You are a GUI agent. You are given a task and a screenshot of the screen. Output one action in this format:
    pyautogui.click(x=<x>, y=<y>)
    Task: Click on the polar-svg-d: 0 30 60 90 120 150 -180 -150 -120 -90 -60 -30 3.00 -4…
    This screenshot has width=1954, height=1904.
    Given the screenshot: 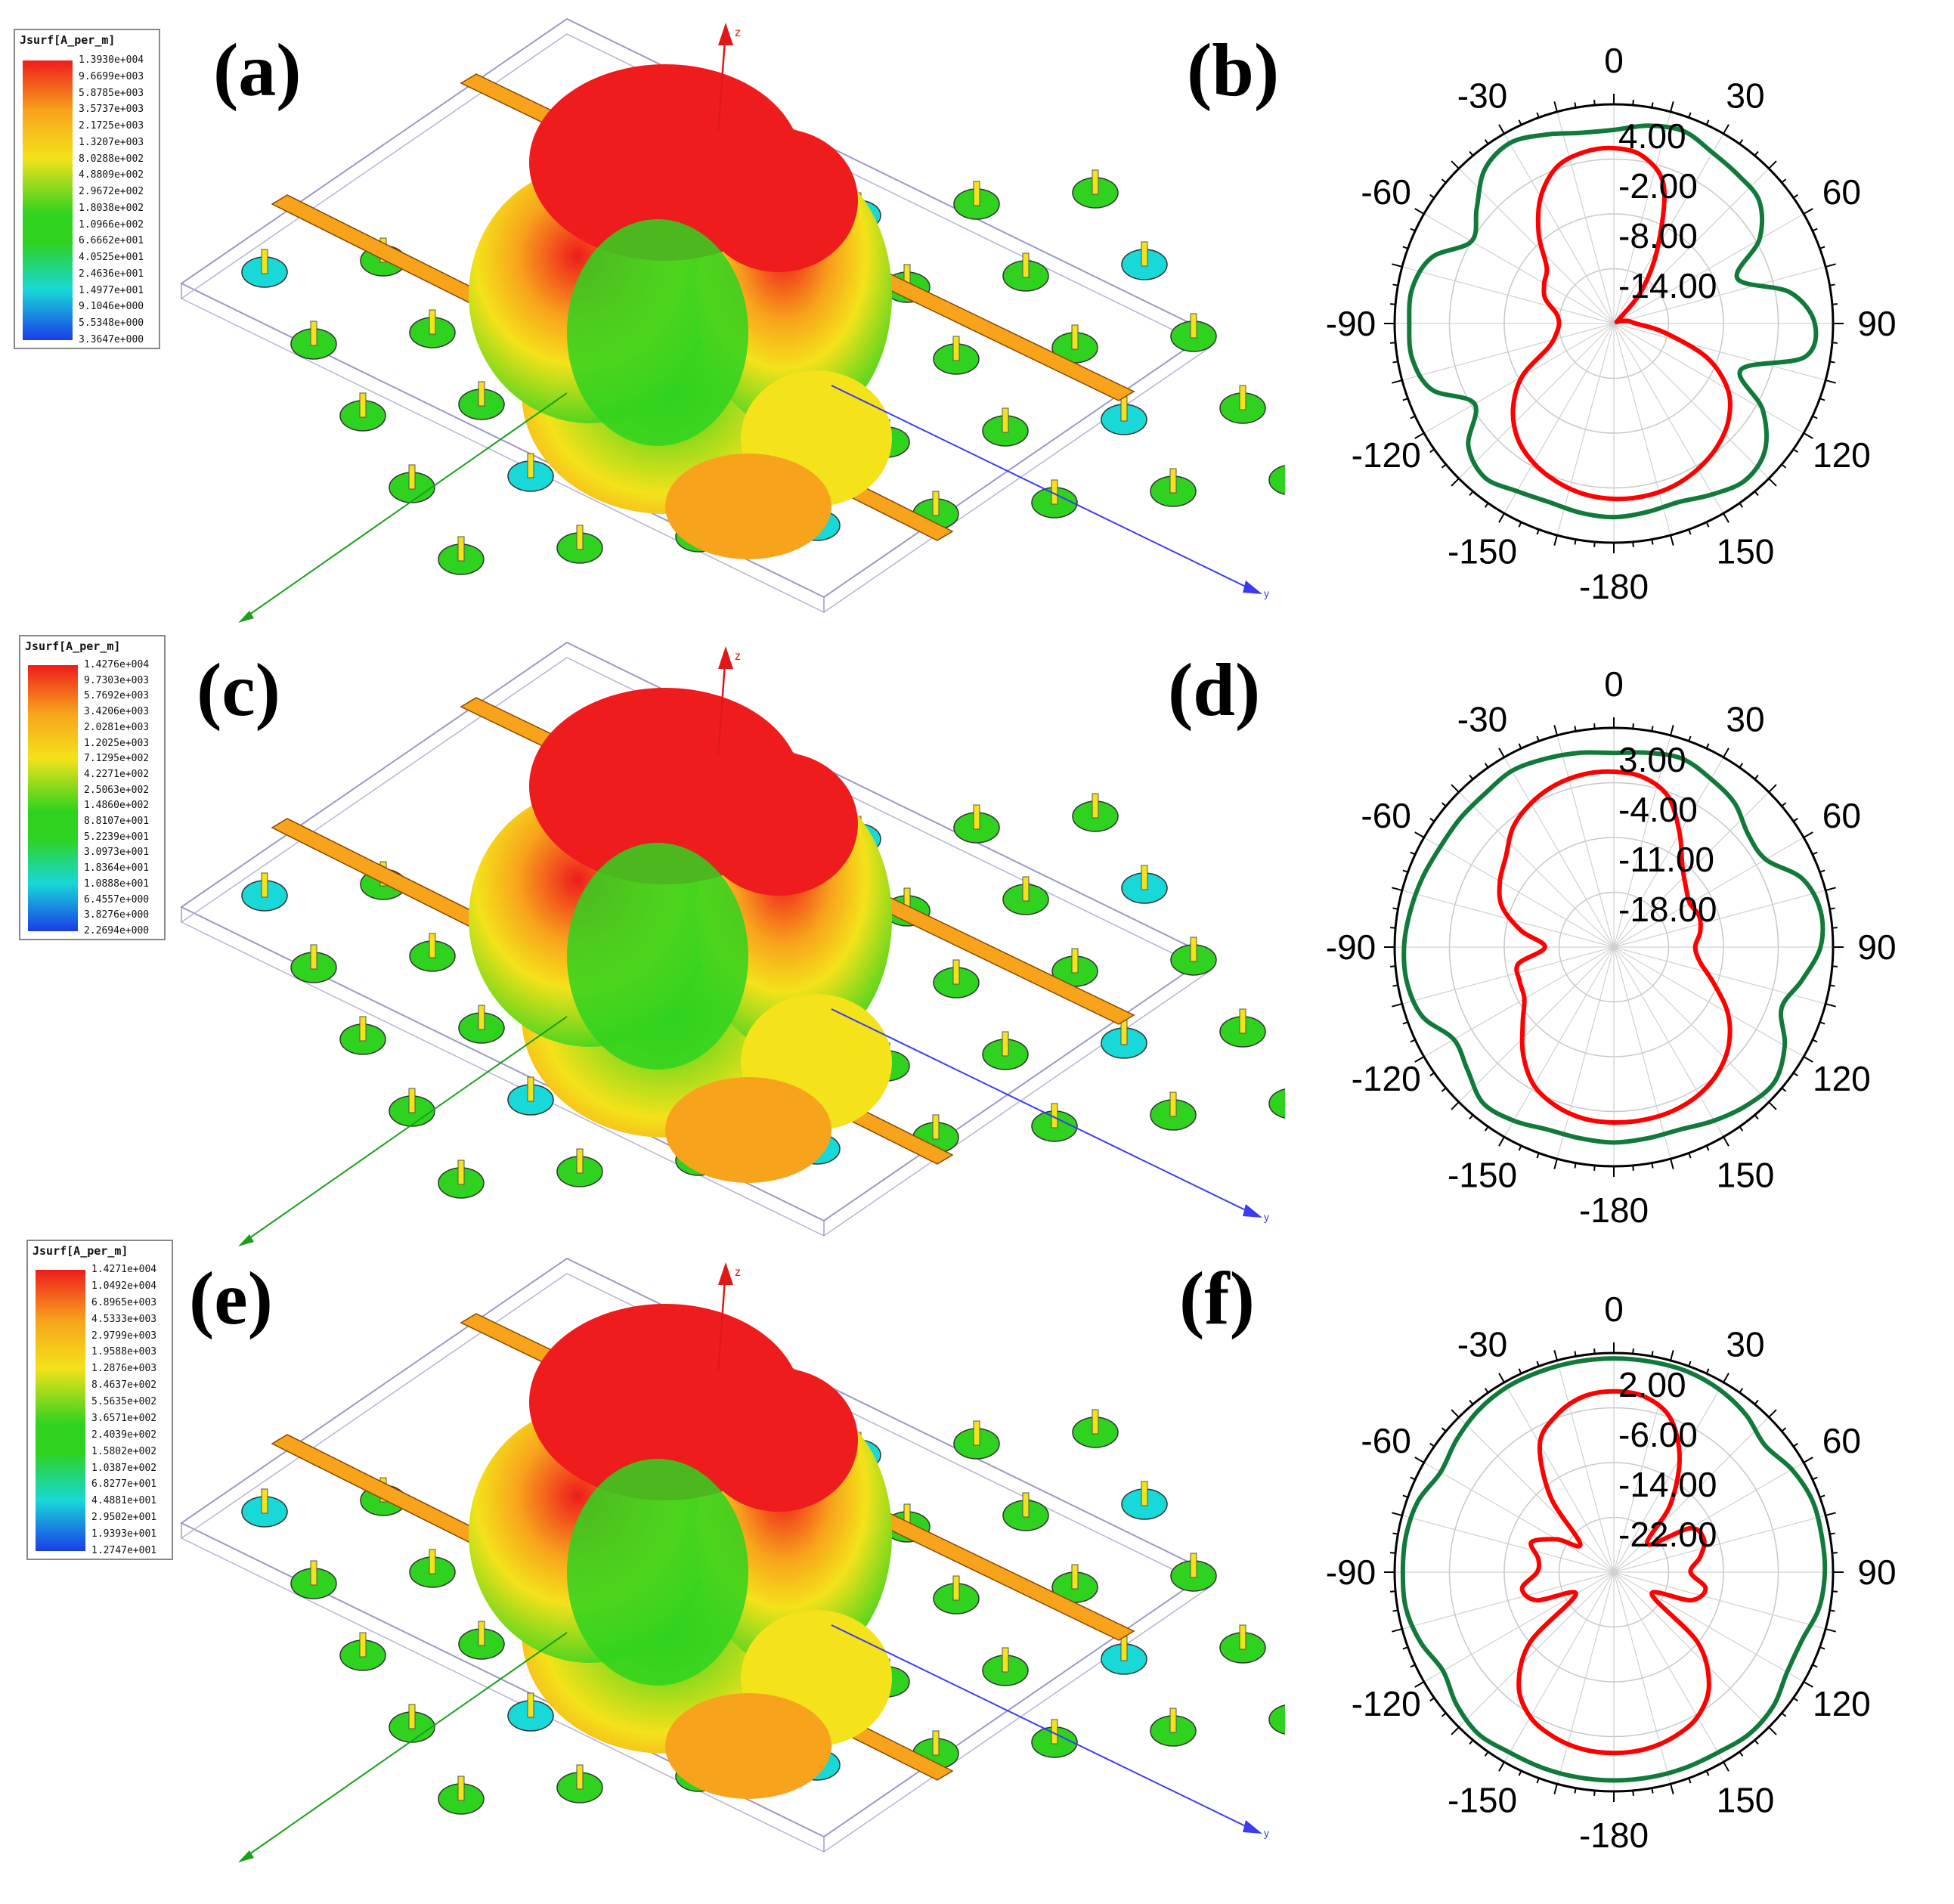 What is the action you would take?
    pyautogui.click(x=1611, y=947)
    